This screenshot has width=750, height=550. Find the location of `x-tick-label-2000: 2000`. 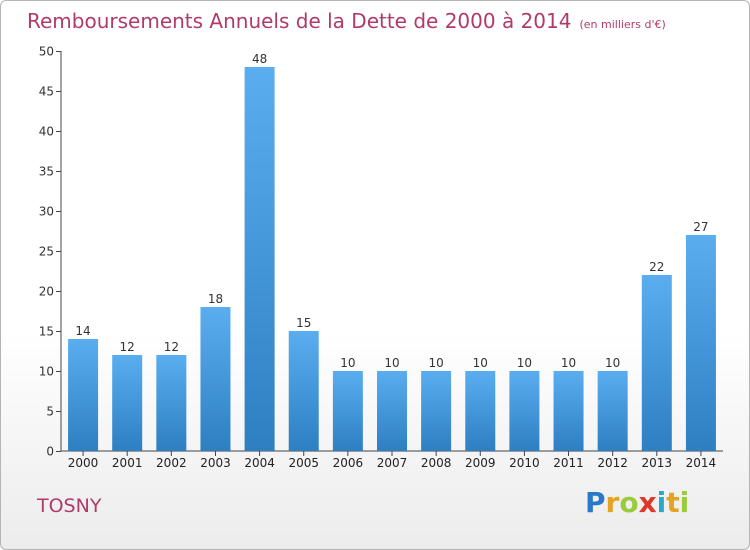

x-tick-label-2000: 2000 is located at coordinates (83, 463).